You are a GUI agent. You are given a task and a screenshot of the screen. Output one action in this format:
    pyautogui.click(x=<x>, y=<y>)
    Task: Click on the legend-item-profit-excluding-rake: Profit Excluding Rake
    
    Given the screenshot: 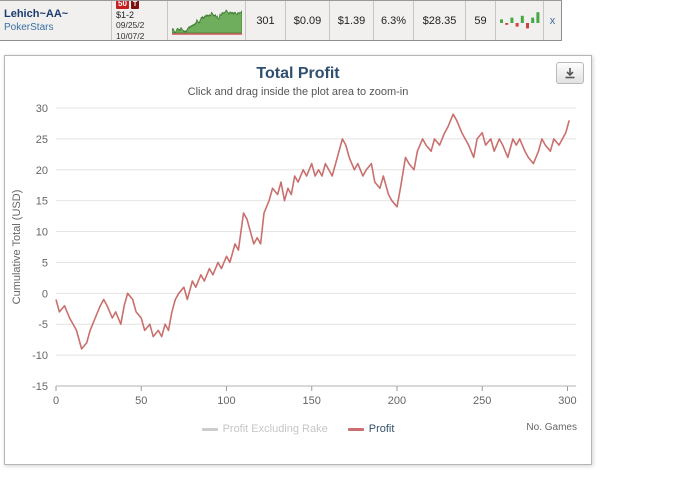 What is the action you would take?
    pyautogui.click(x=264, y=429)
    